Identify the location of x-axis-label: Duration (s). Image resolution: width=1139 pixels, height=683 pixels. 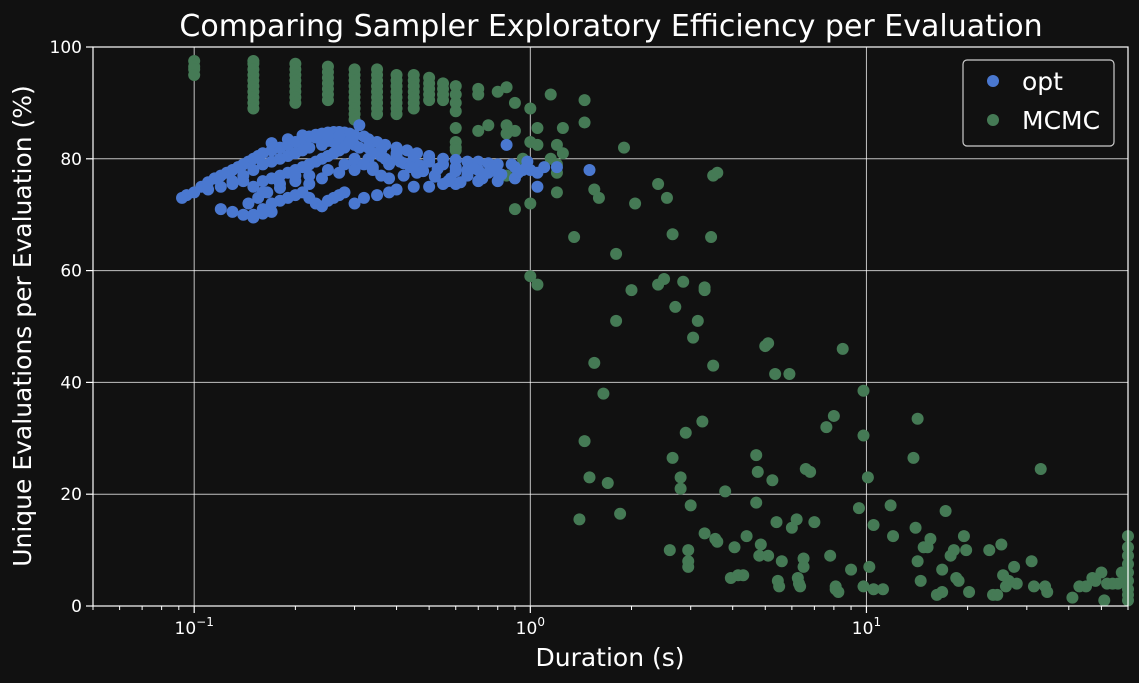
(609, 657).